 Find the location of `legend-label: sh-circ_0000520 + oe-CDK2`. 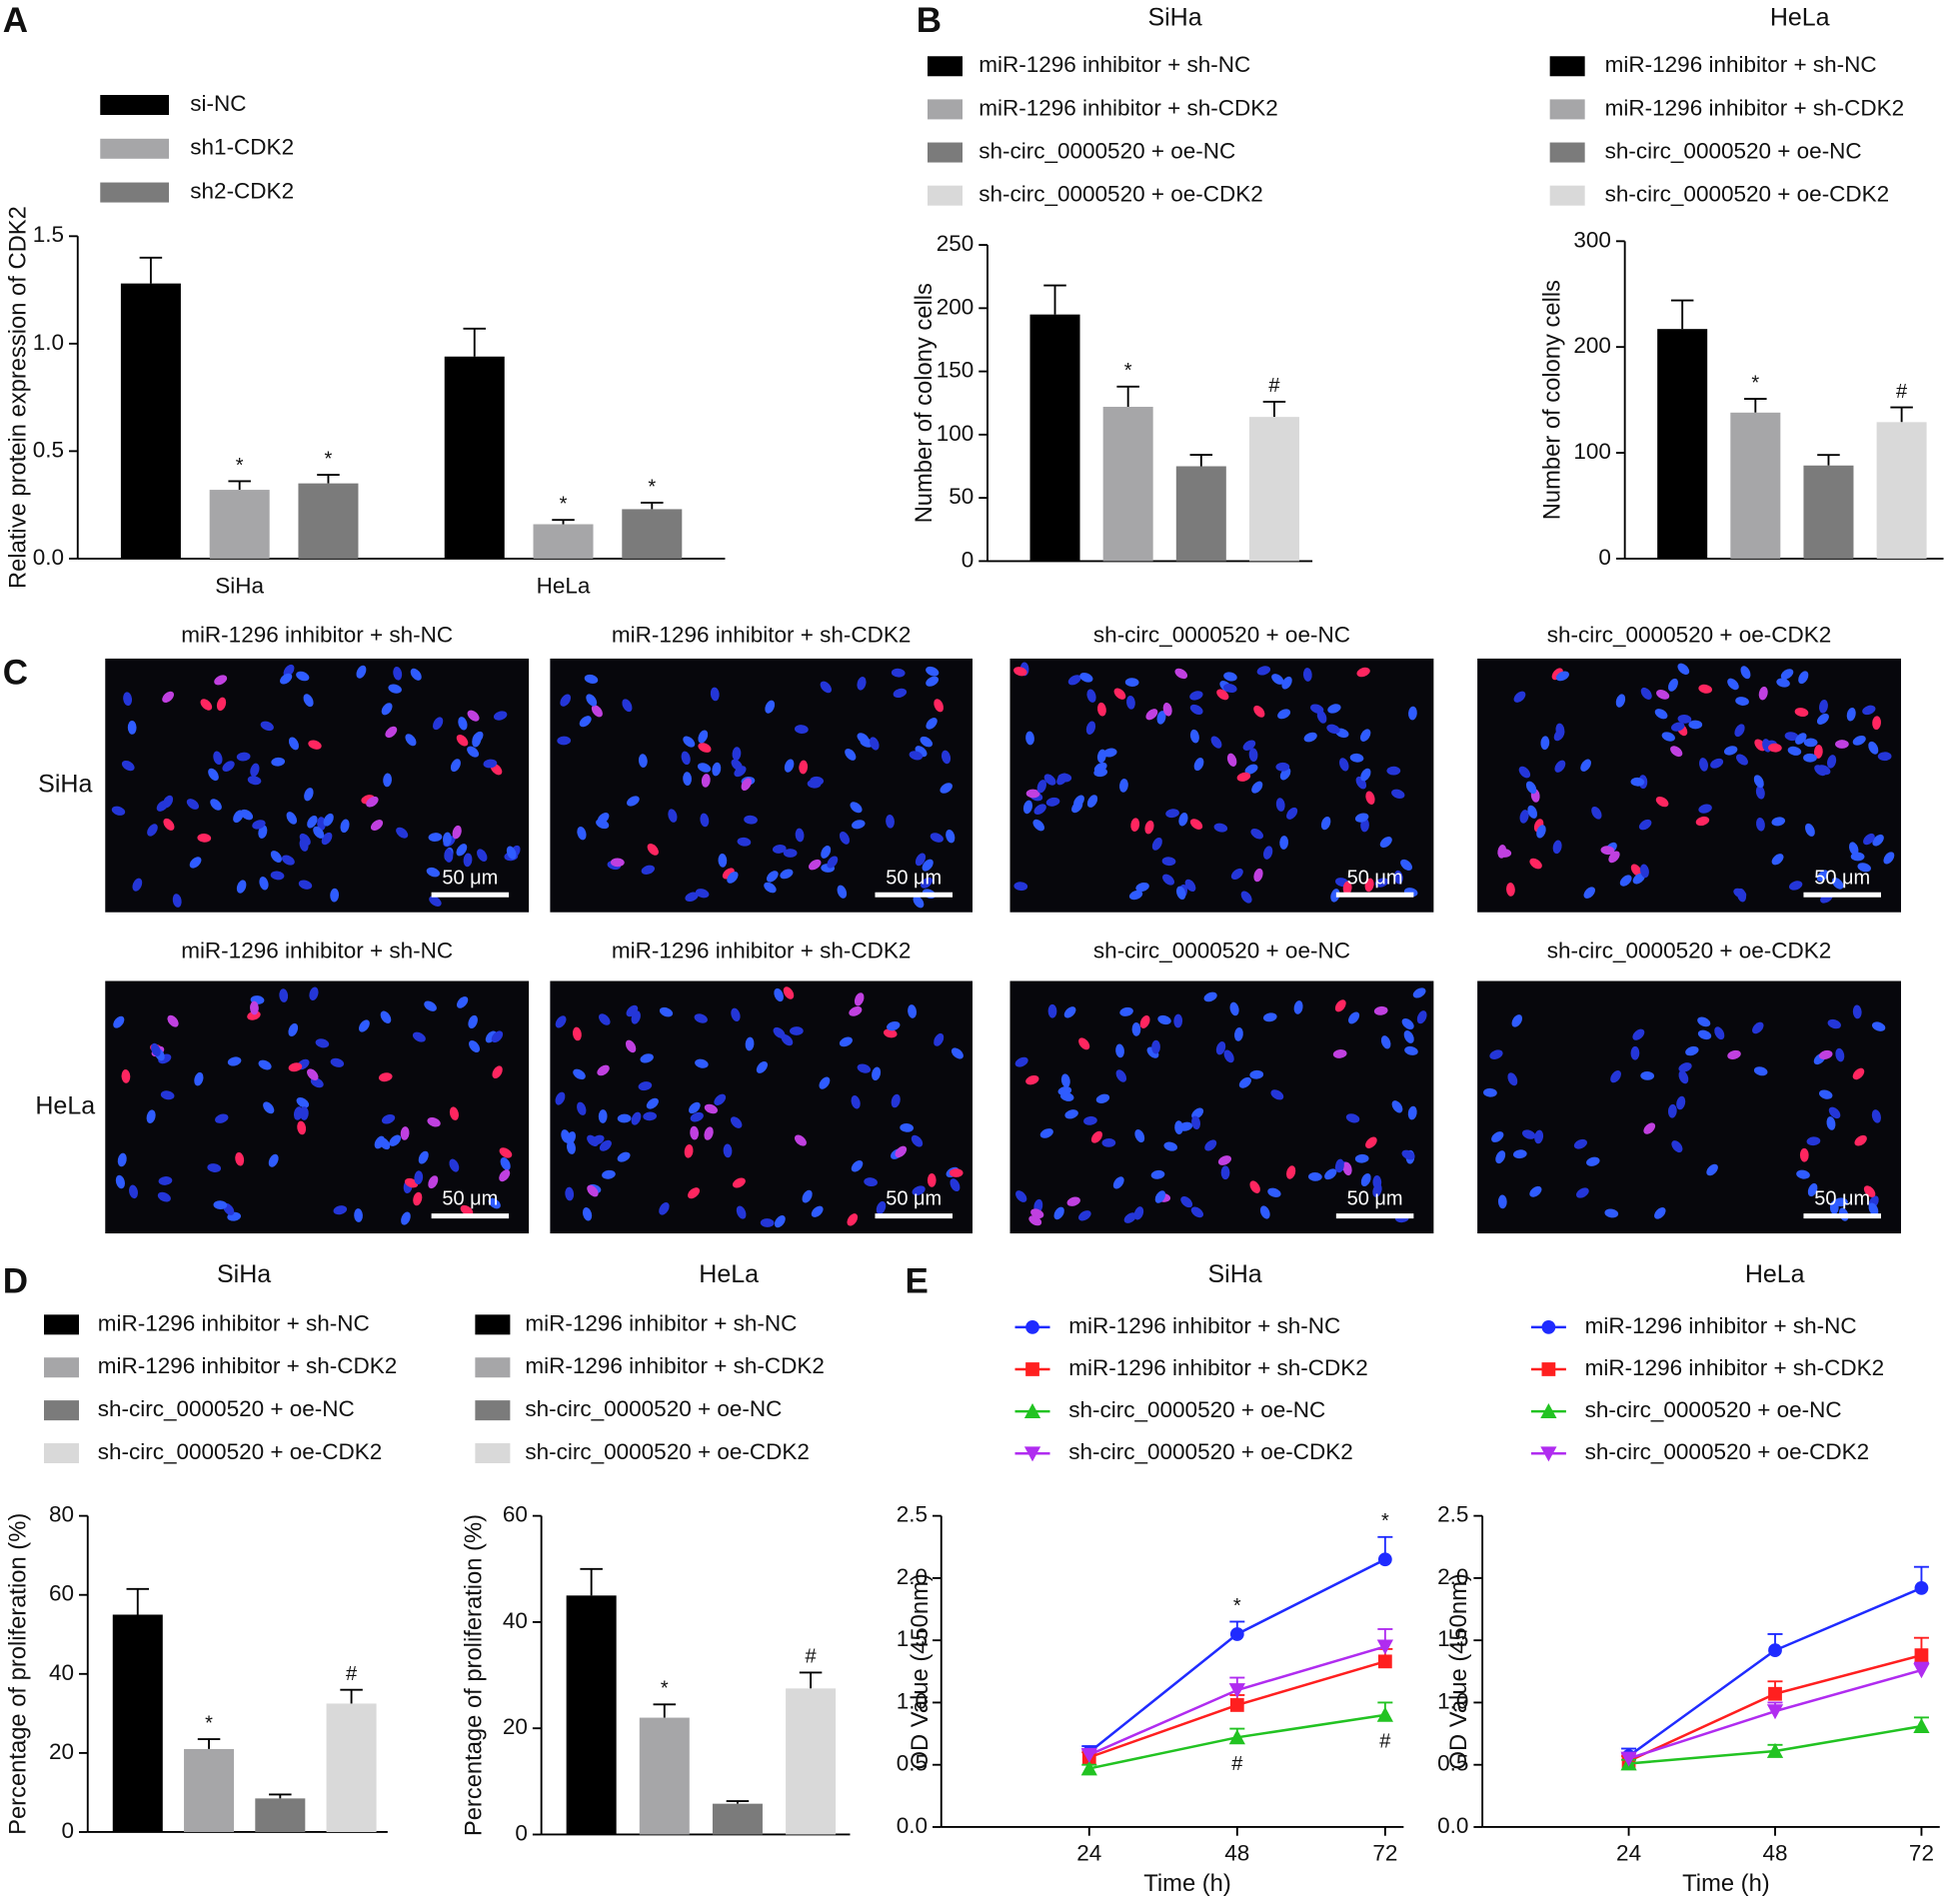

legend-label: sh-circ_0000520 + oe-CDK2 is located at coordinates (1121, 194).